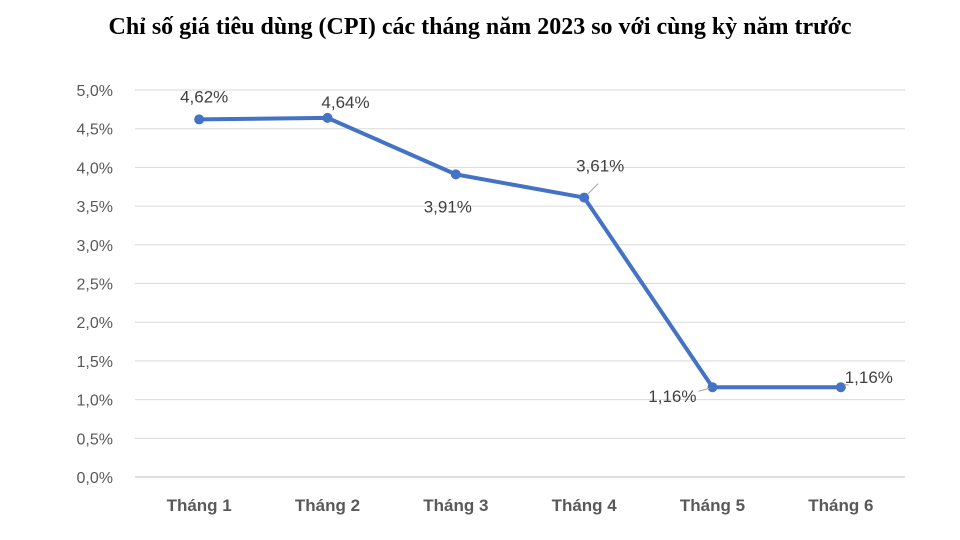 The image size is (960, 540). I want to click on data-label: 3,61%, so click(600, 166).